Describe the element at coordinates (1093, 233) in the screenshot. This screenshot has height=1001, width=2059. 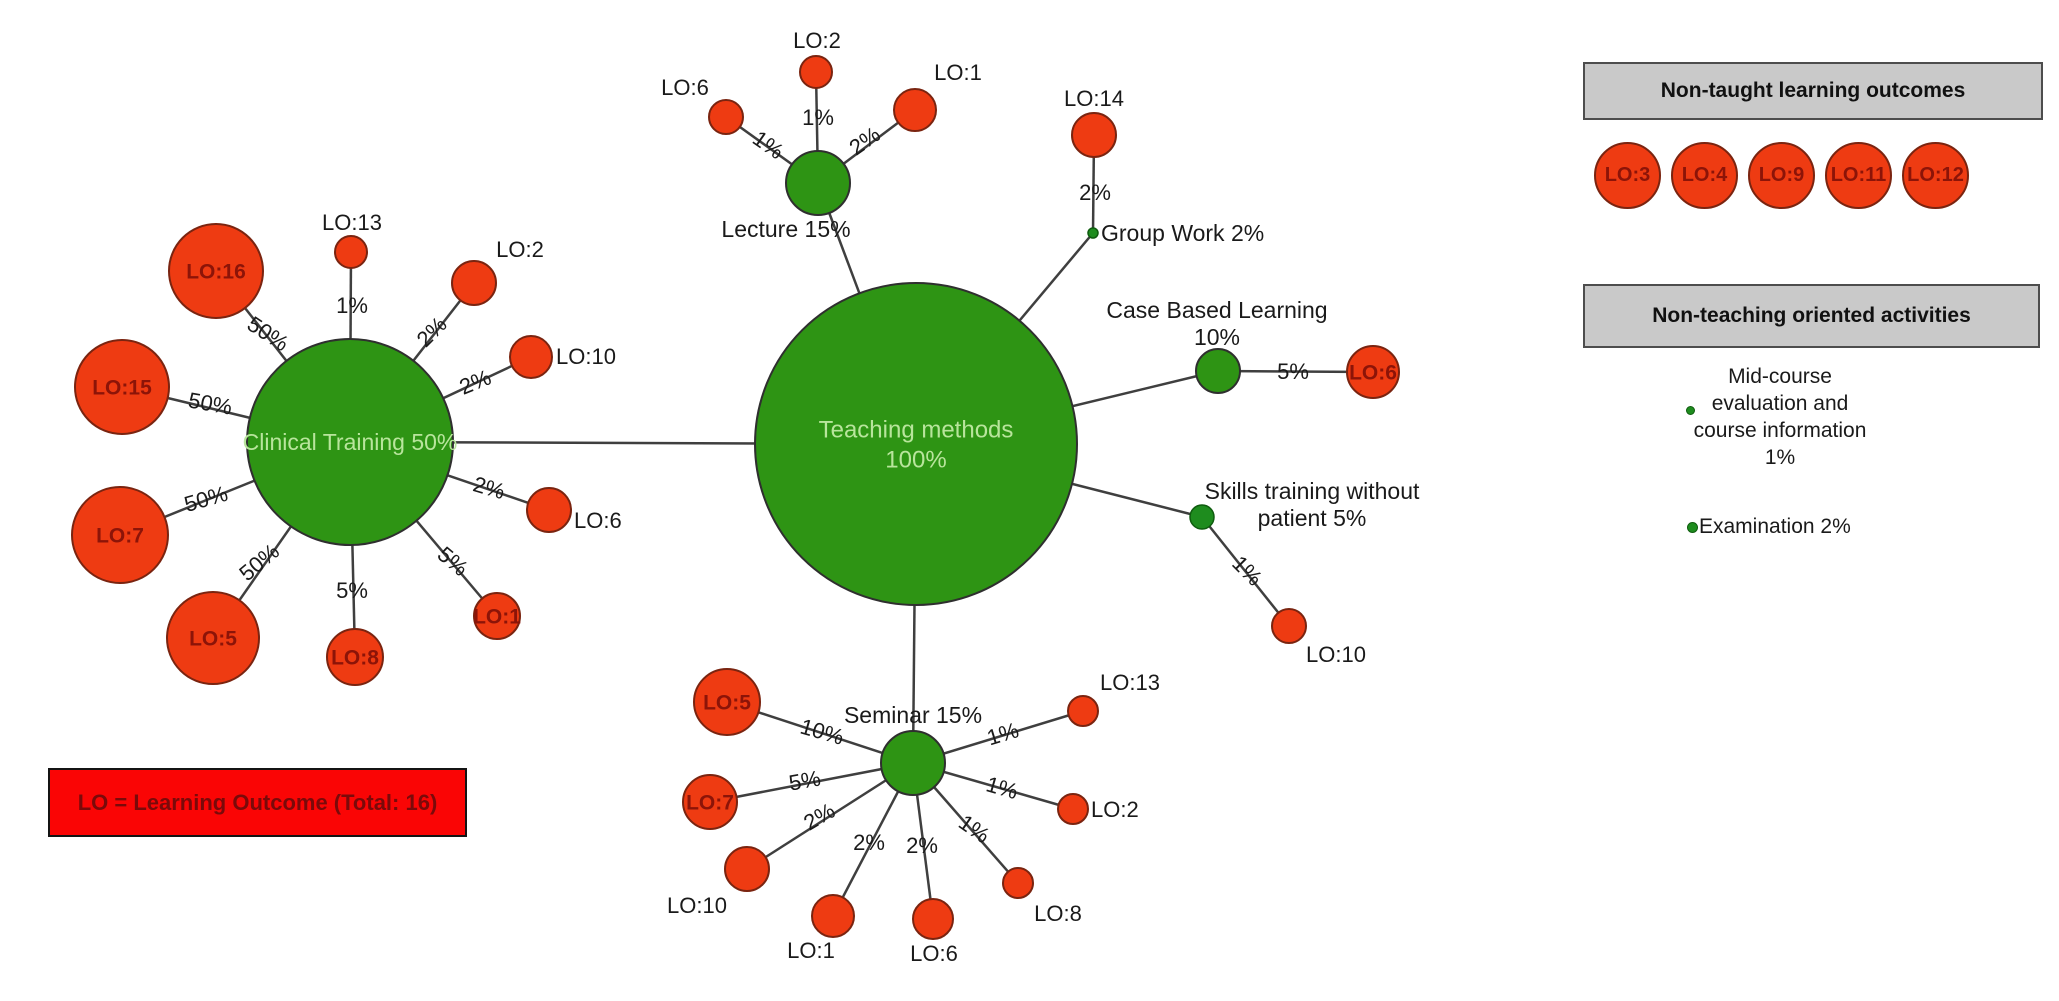
I see `node-circle-groupwork` at that location.